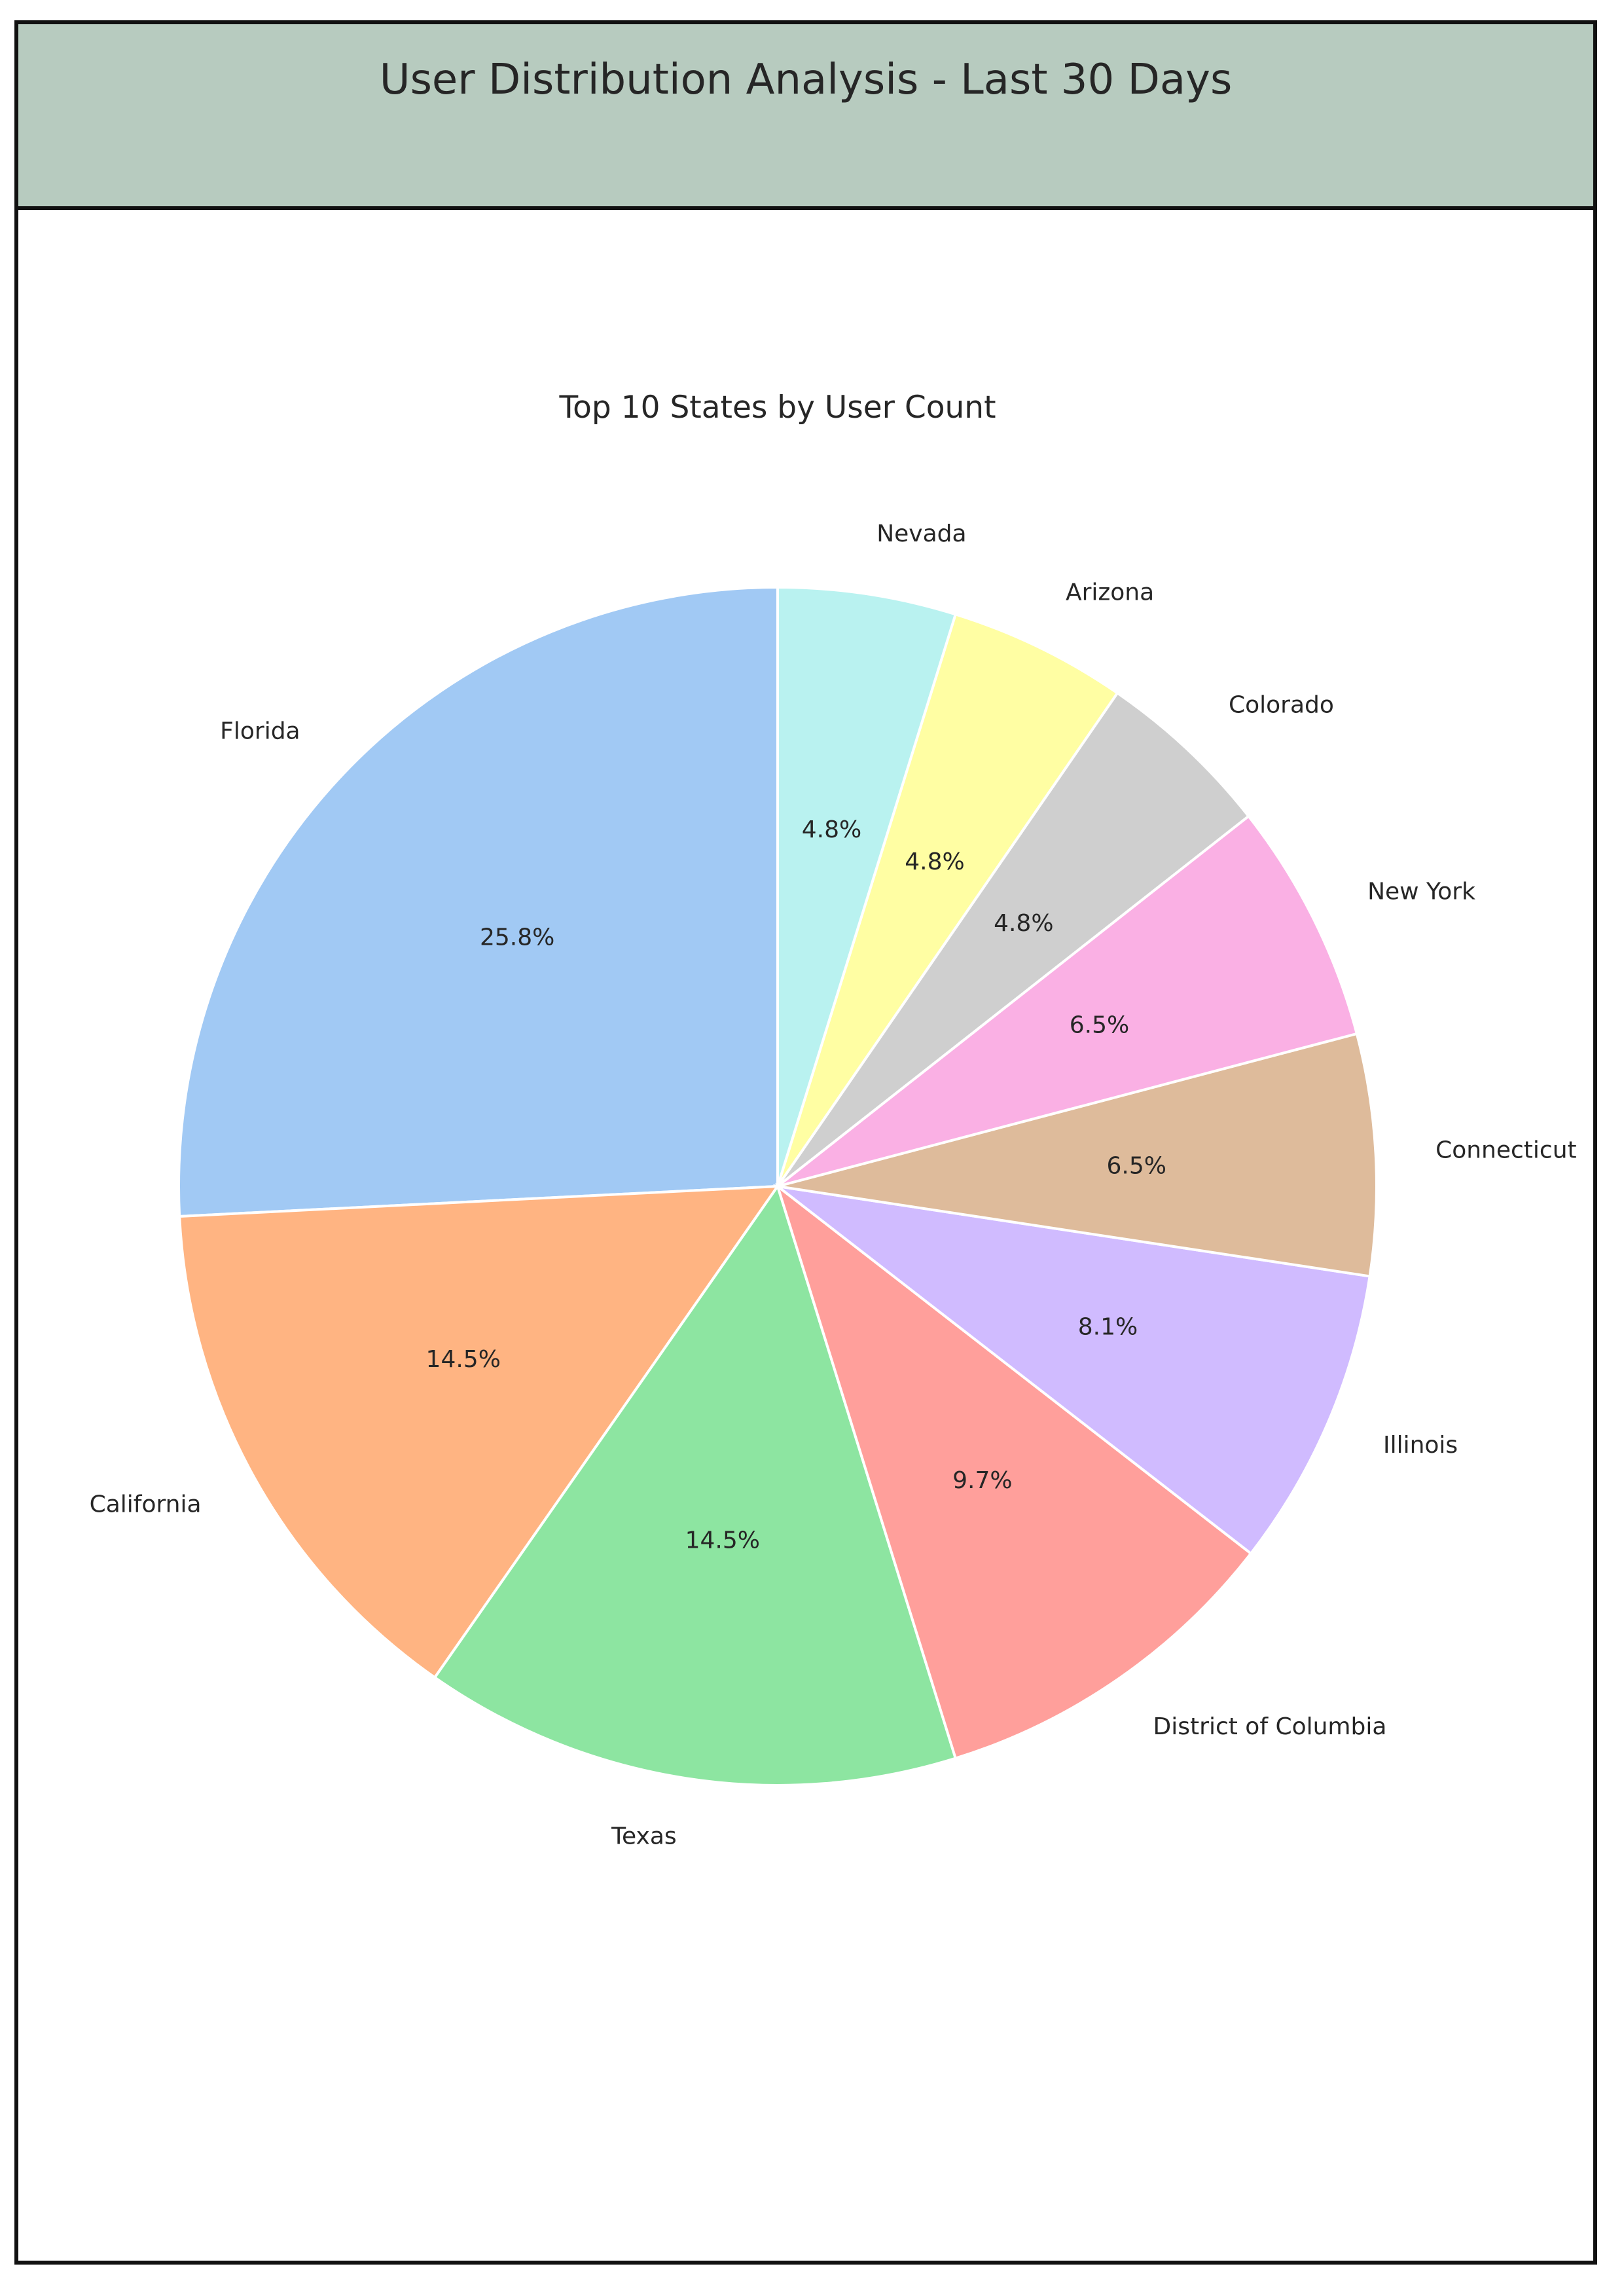  I want to click on percent-label-nevada: 4.8%, so click(831, 829).